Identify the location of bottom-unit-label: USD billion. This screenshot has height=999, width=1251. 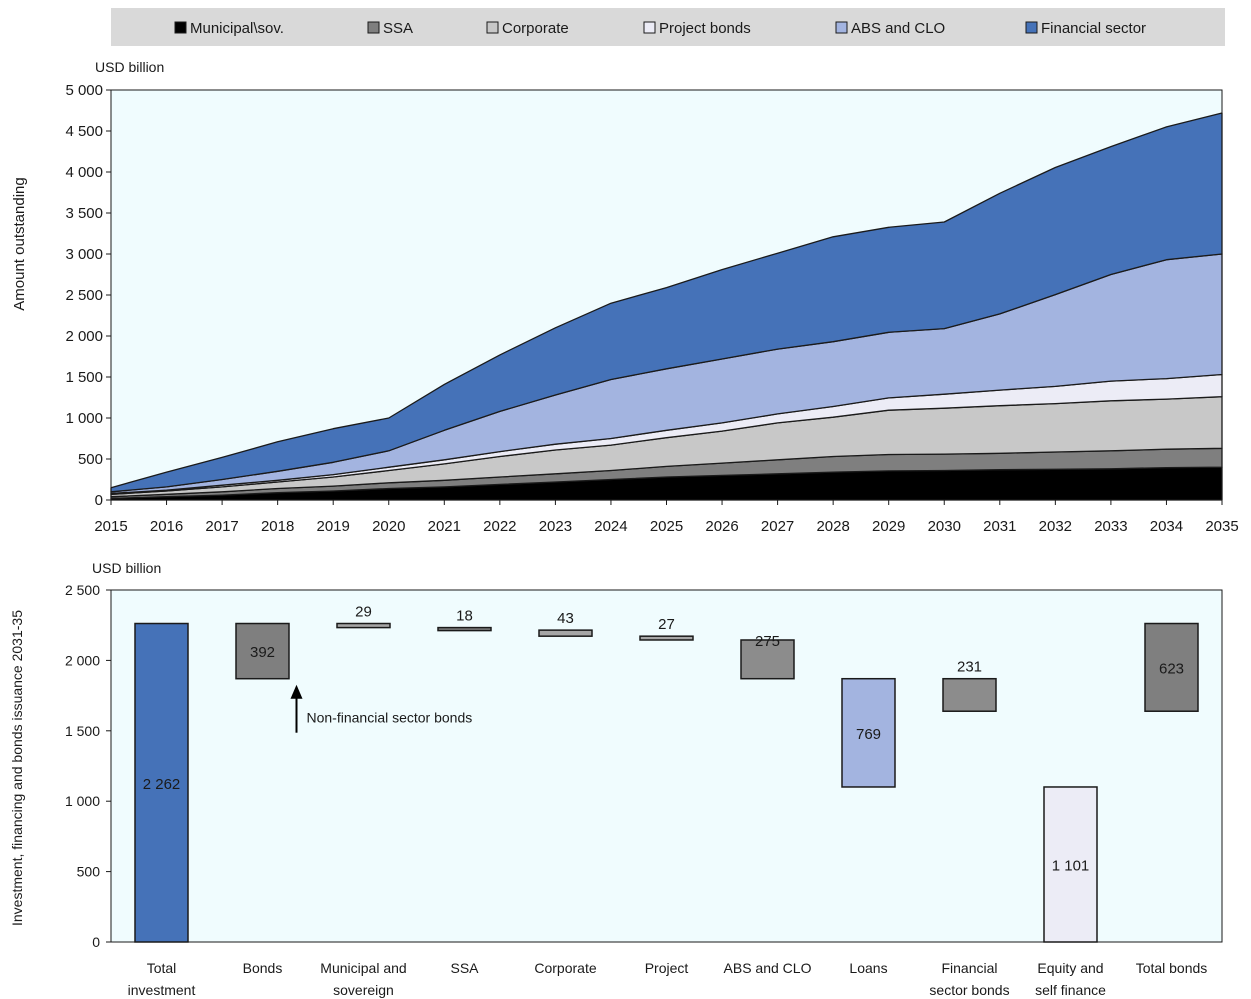
(126, 568).